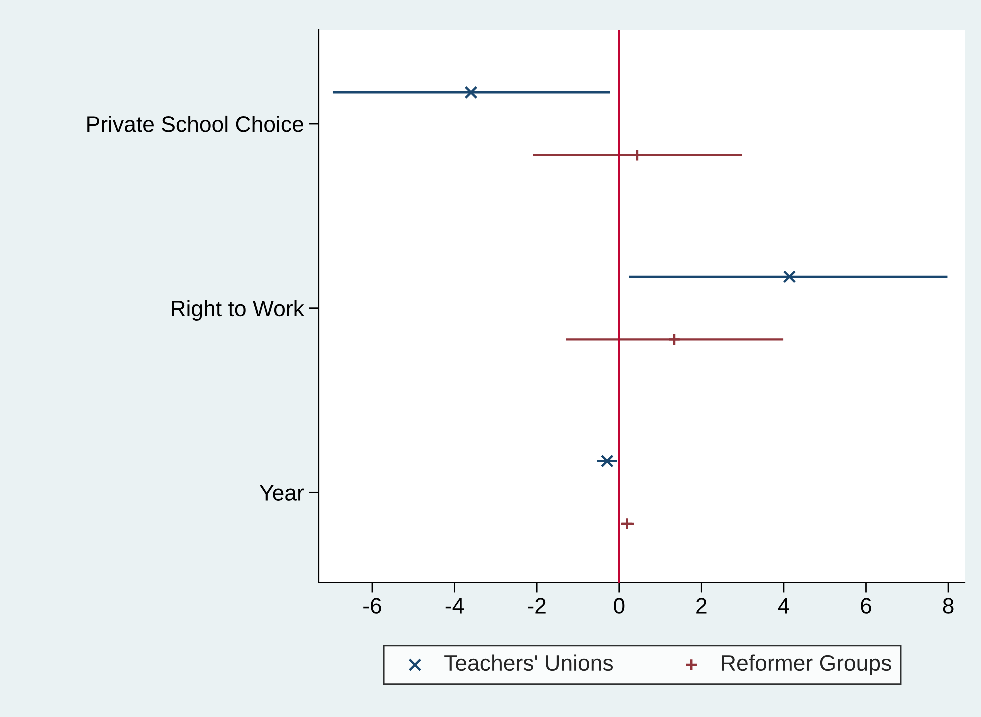  I want to click on x-tick-label: 0, so click(619, 606).